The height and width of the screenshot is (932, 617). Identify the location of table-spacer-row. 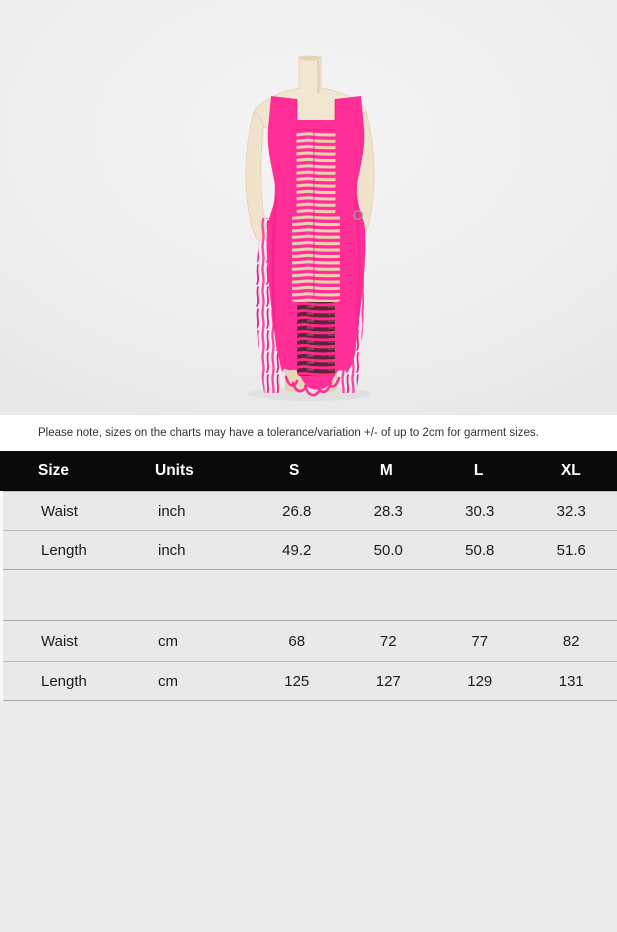
(310, 594).